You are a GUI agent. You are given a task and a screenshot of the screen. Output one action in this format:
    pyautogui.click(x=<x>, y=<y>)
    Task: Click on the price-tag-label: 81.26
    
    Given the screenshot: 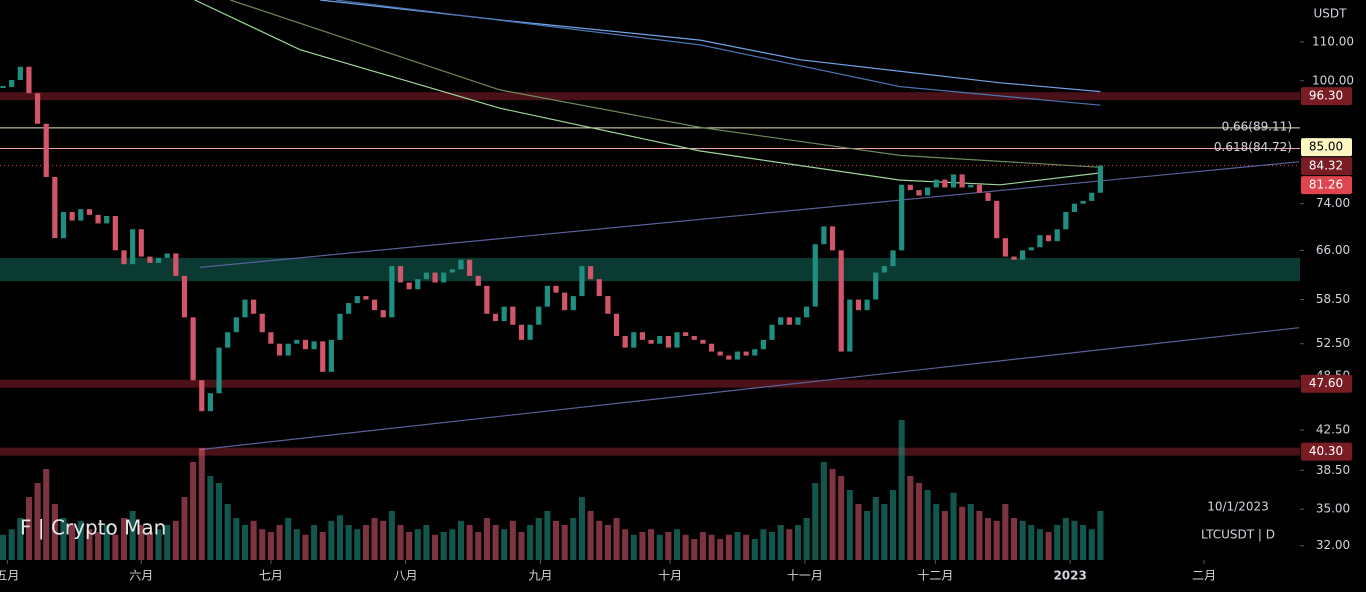 What is the action you would take?
    pyautogui.click(x=1326, y=185)
    